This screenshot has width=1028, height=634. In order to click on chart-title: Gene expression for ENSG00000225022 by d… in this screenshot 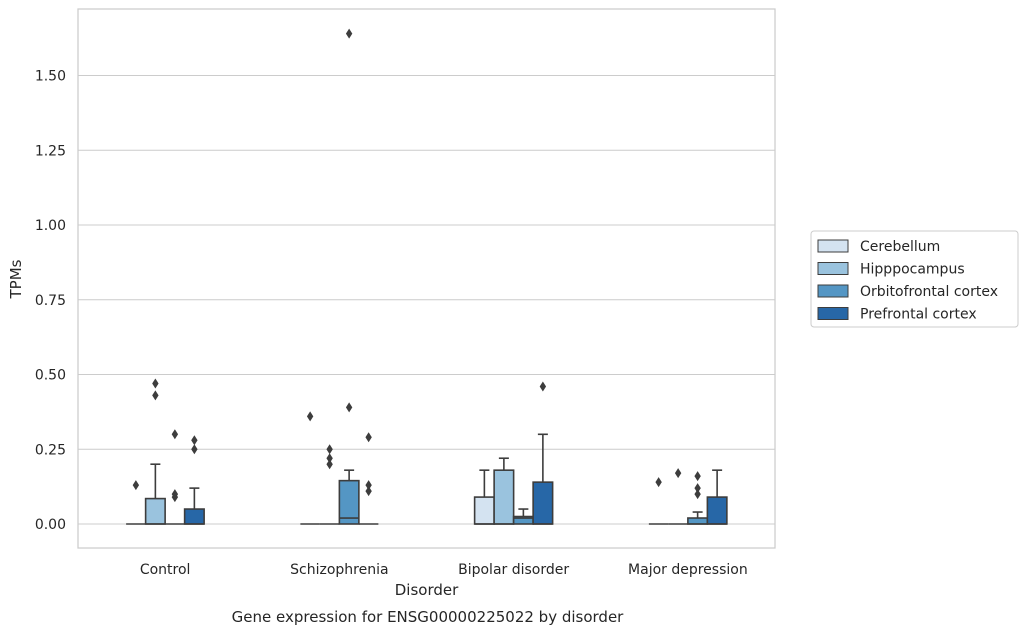, I will do `click(428, 617)`.